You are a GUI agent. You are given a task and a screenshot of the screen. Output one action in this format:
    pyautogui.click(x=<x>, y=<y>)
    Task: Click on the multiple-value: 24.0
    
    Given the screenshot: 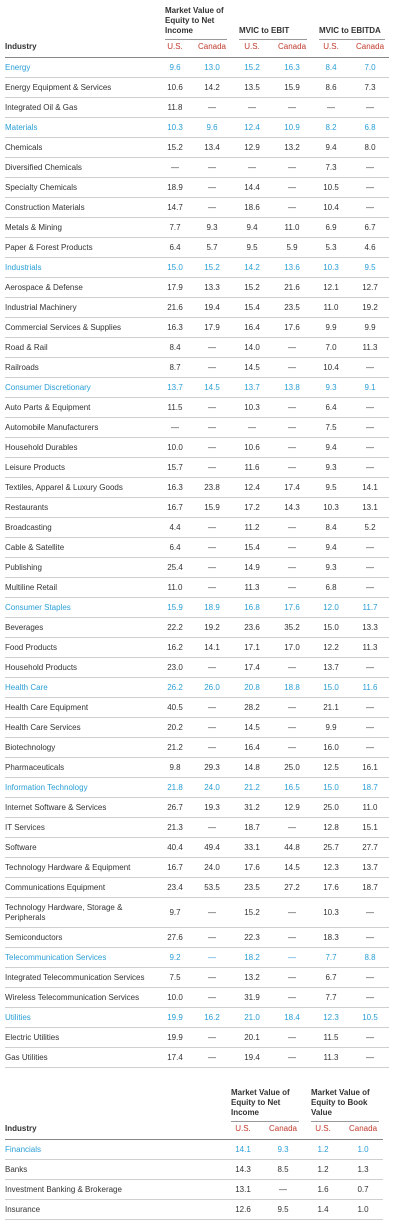 What is the action you would take?
    pyautogui.click(x=212, y=787)
    